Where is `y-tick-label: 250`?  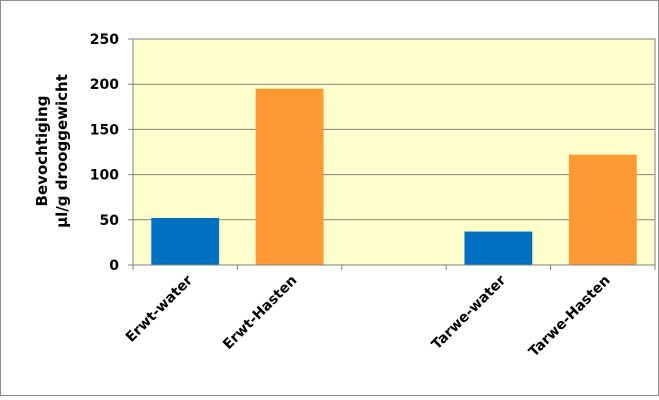 y-tick-label: 250 is located at coordinates (104, 40).